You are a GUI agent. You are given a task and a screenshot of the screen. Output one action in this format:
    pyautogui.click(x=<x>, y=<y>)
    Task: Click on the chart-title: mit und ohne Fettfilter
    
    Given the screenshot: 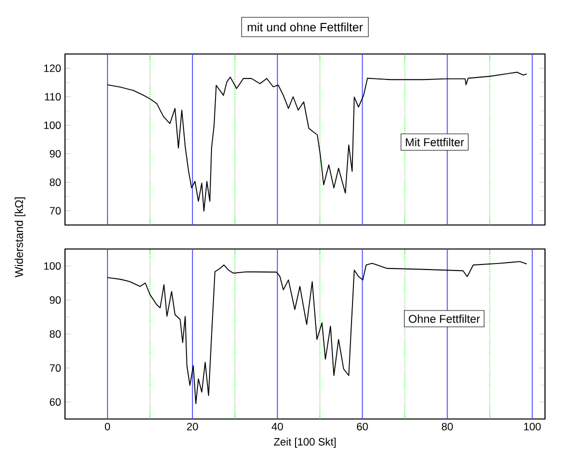 What is the action you would take?
    pyautogui.click(x=305, y=27)
    